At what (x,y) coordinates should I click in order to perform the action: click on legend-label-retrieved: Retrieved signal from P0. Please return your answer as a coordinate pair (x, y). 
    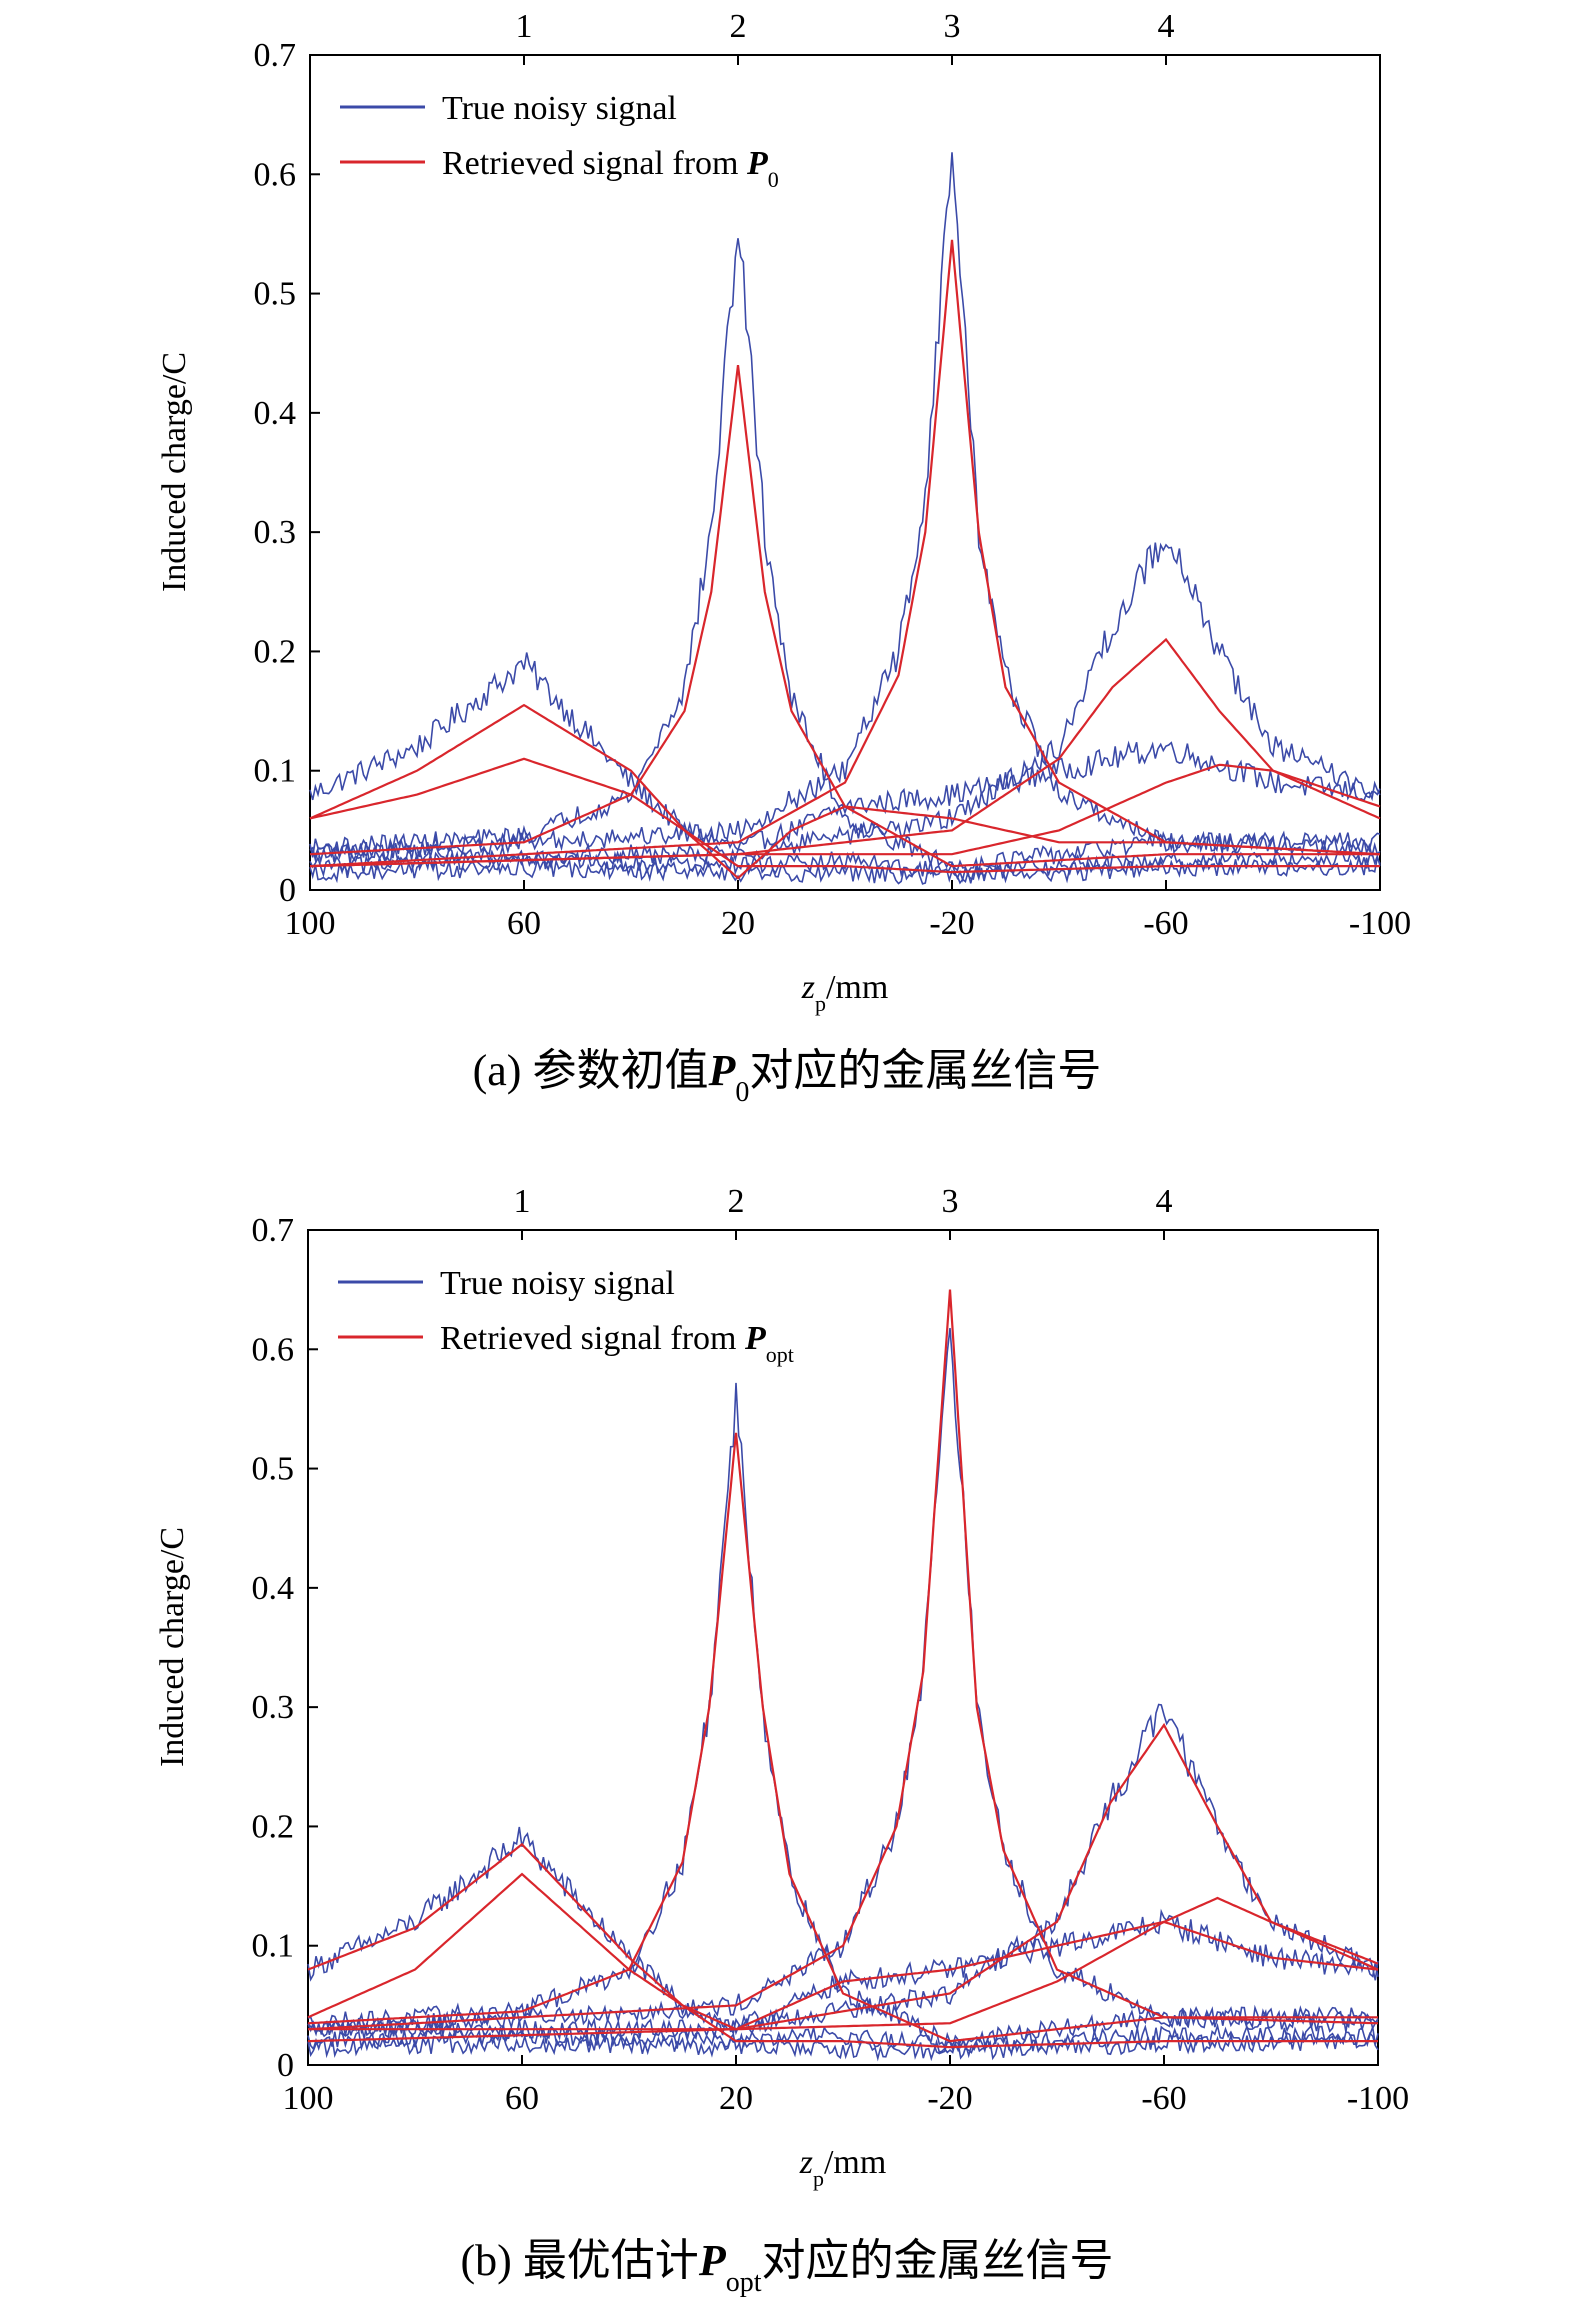
    Looking at the image, I should click on (610, 168).